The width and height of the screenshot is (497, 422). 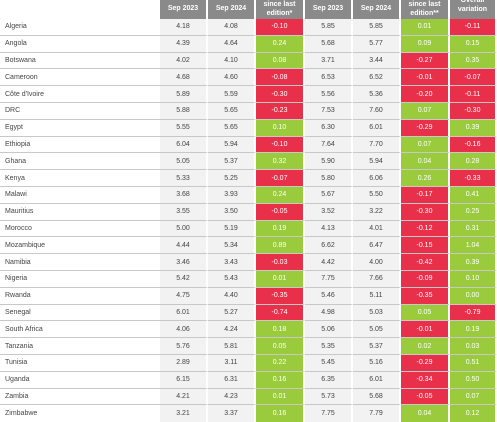 What do you see at coordinates (232, 178) in the screenshot?
I see `value-cell: 5.25` at bounding box center [232, 178].